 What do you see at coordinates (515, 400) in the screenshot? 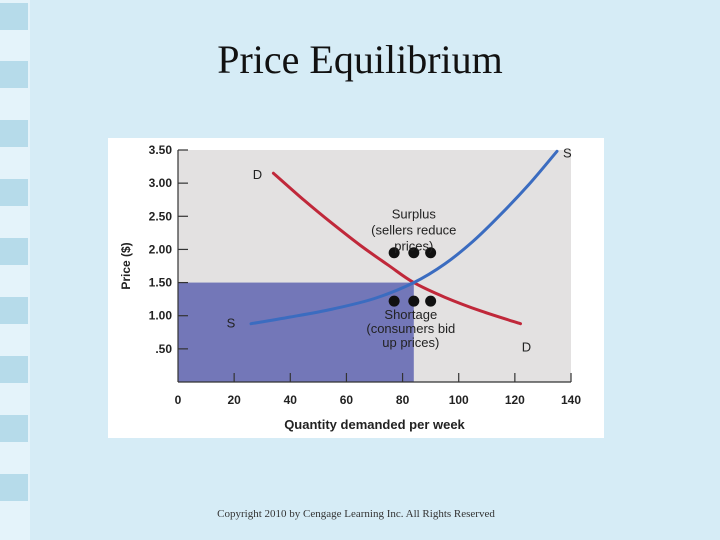
I see `x-tick-label: 120` at bounding box center [515, 400].